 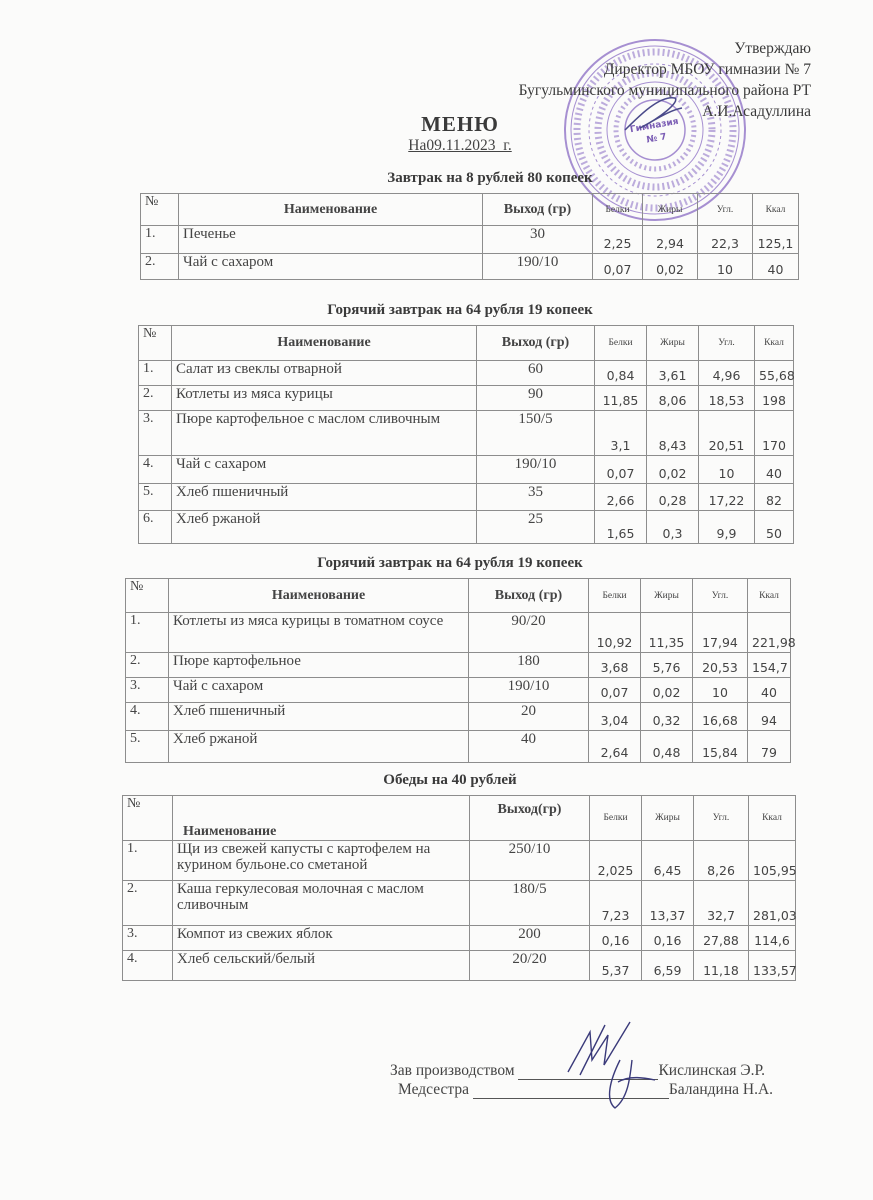 What do you see at coordinates (666, 746) in the screenshot?
I see `col-fat-cell: 0,48` at bounding box center [666, 746].